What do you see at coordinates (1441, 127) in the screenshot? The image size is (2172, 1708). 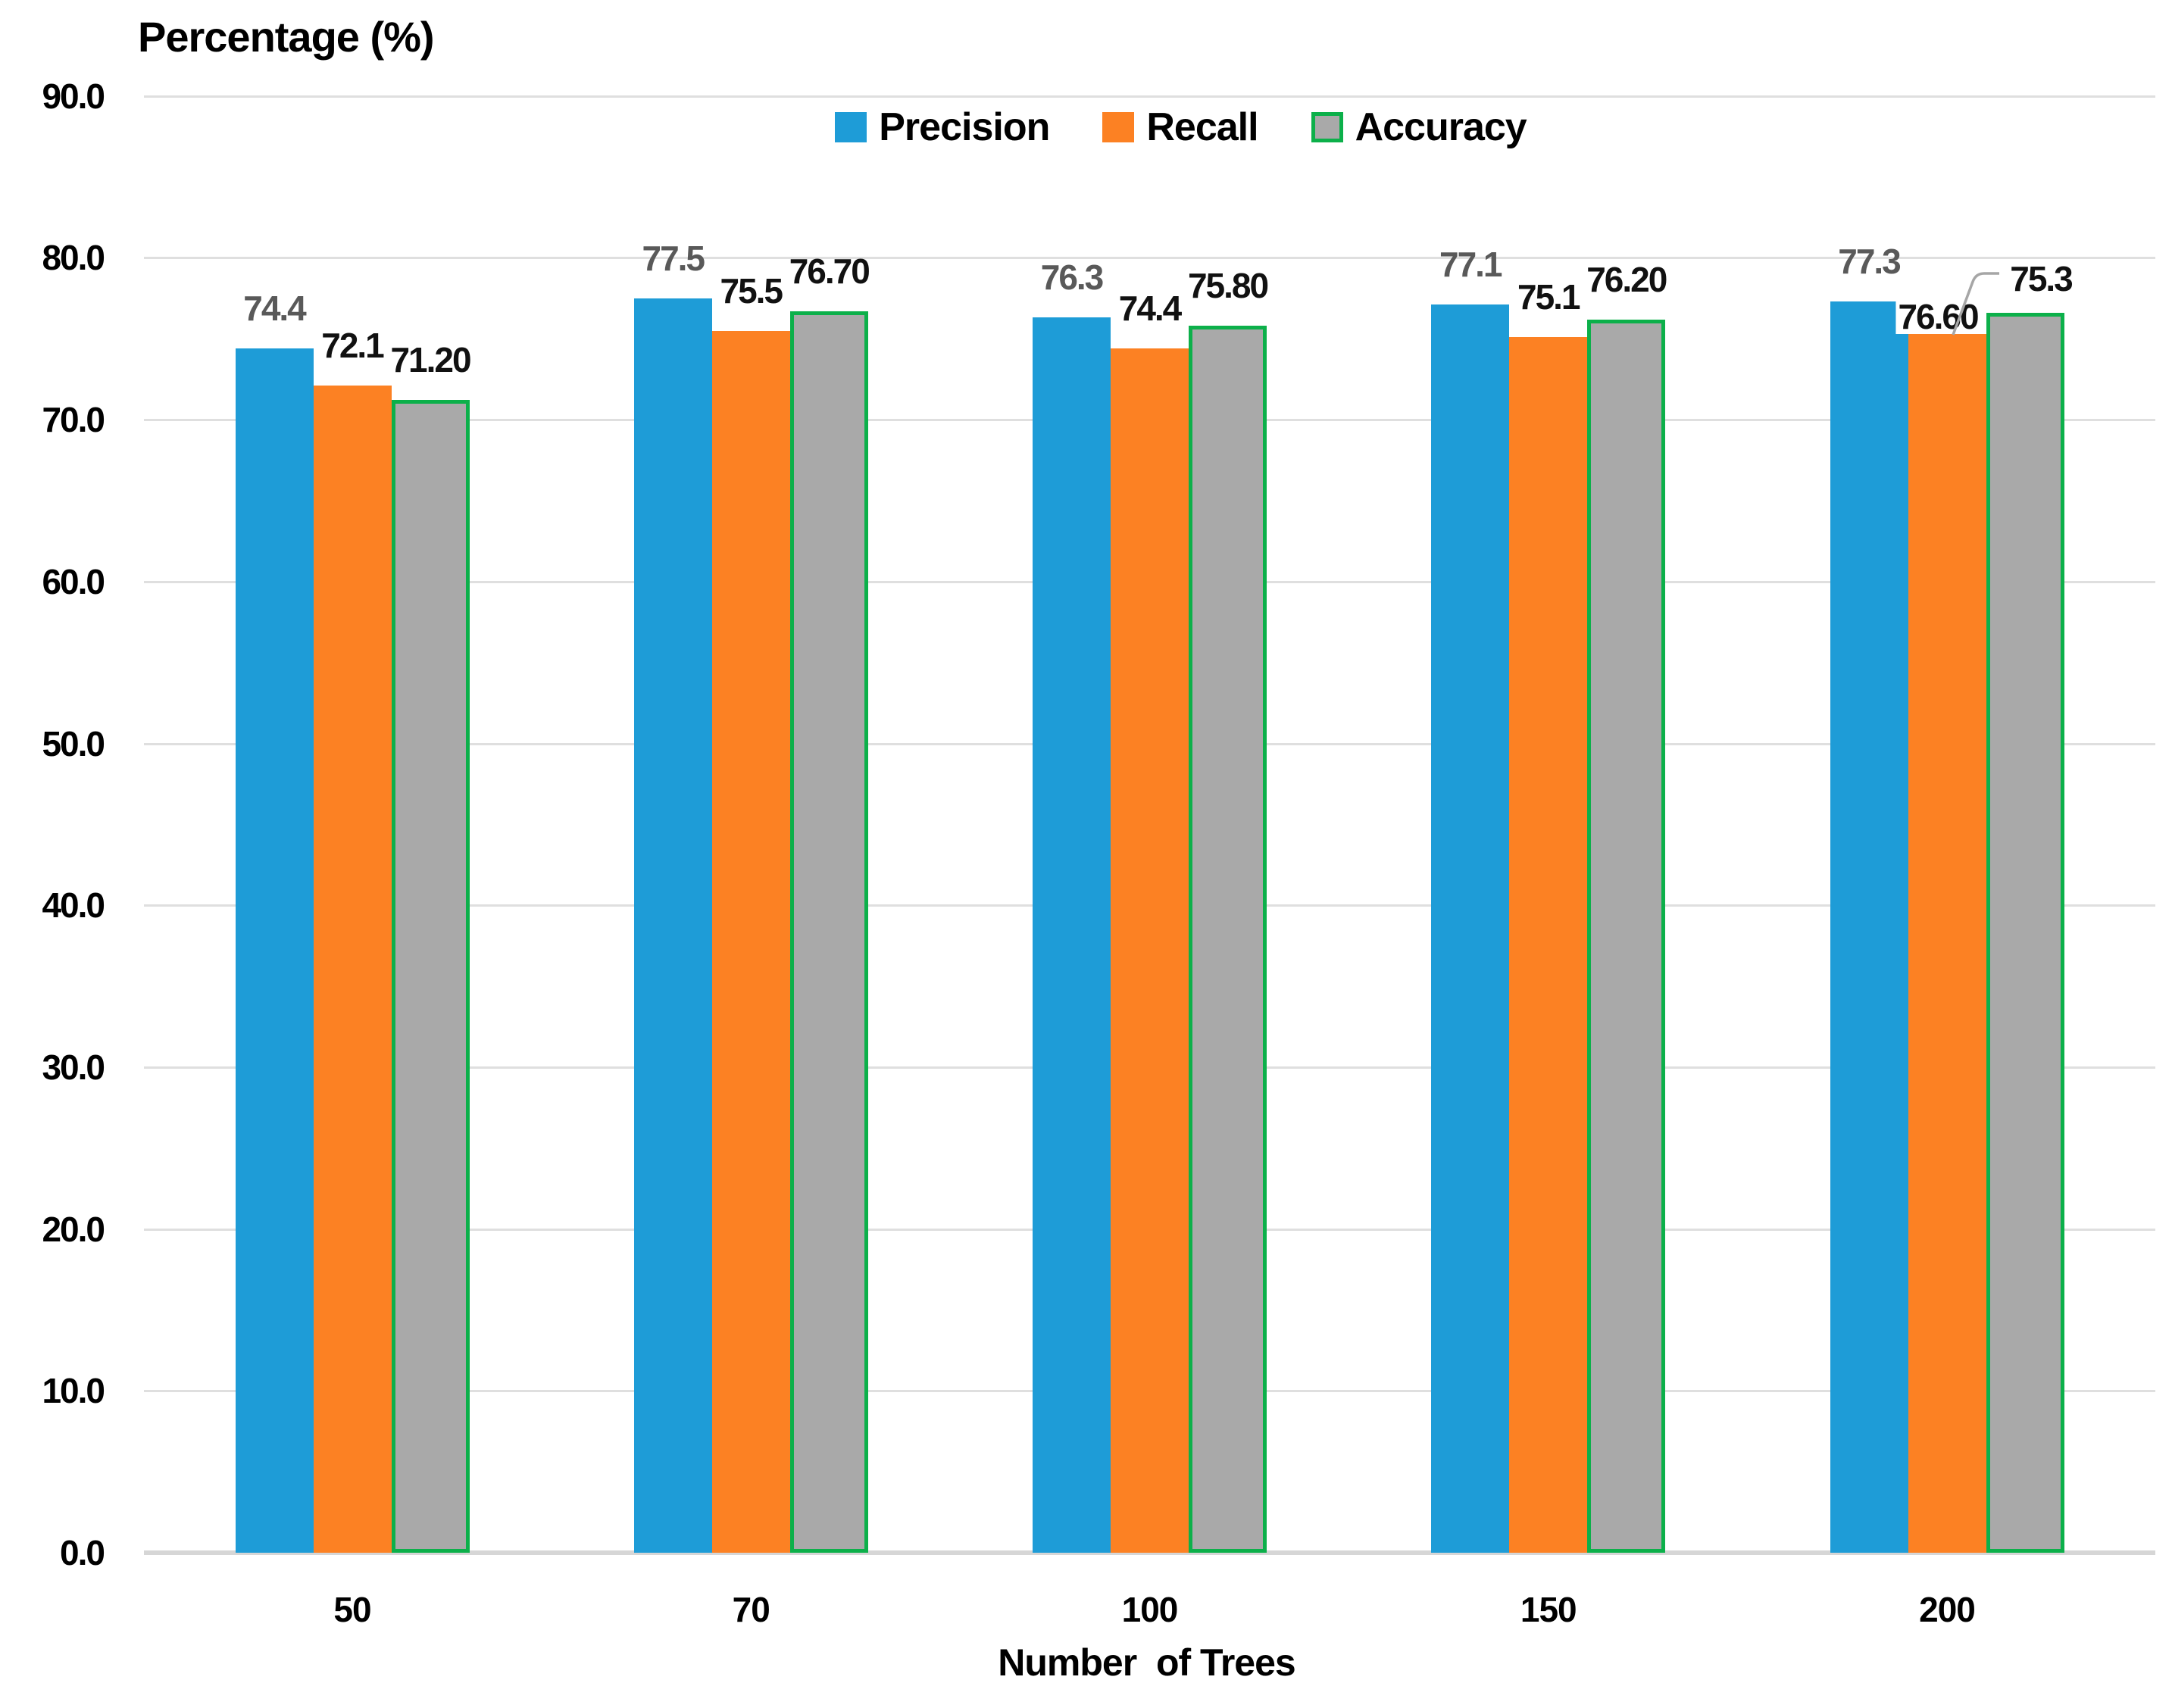 I see `legend-label-accuracy: Accuracy` at bounding box center [1441, 127].